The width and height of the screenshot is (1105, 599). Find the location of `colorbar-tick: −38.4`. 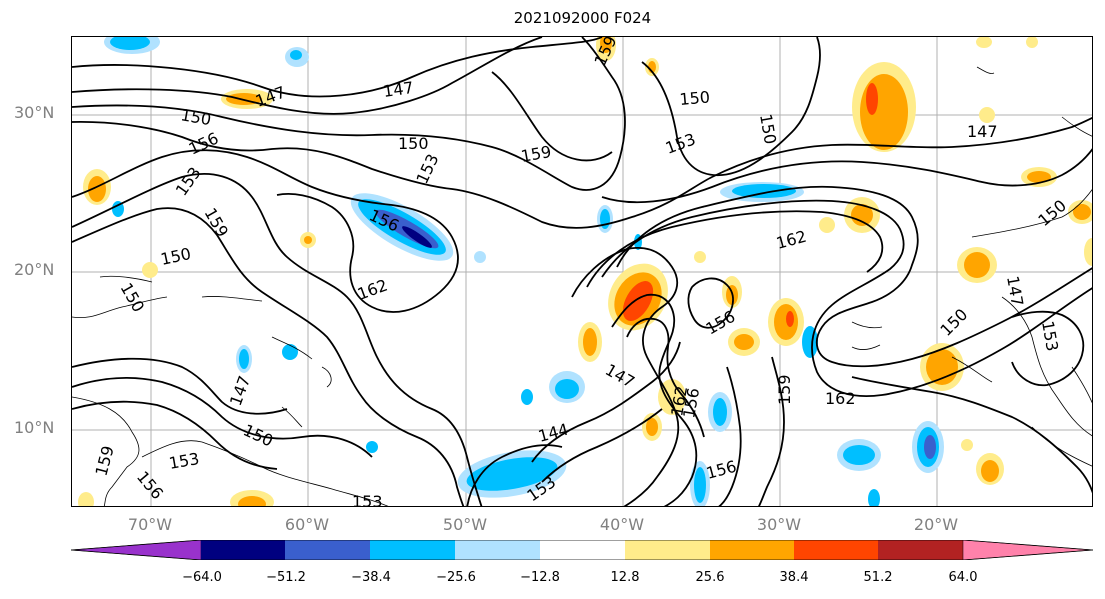

colorbar-tick: −38.4 is located at coordinates (371, 577).